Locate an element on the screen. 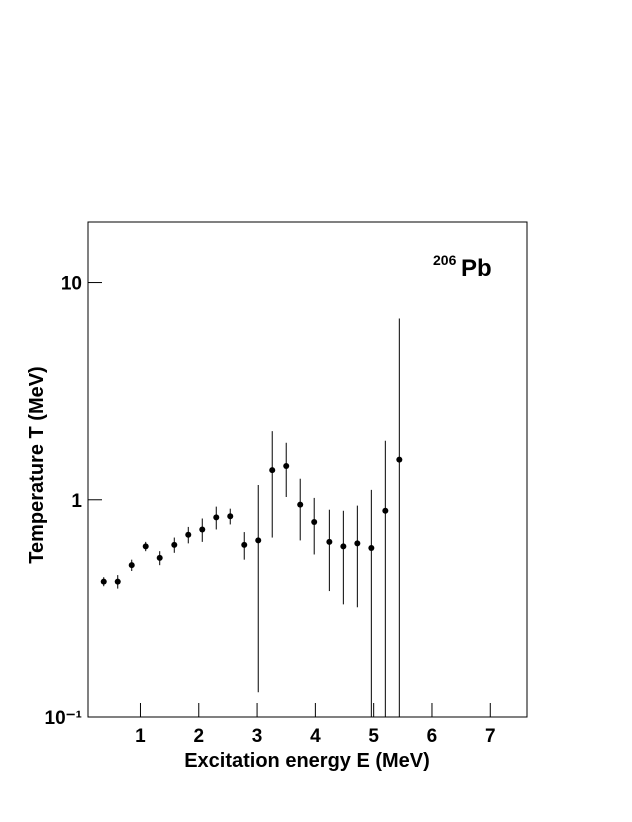  x-tick-label: 6 is located at coordinates (432, 736).